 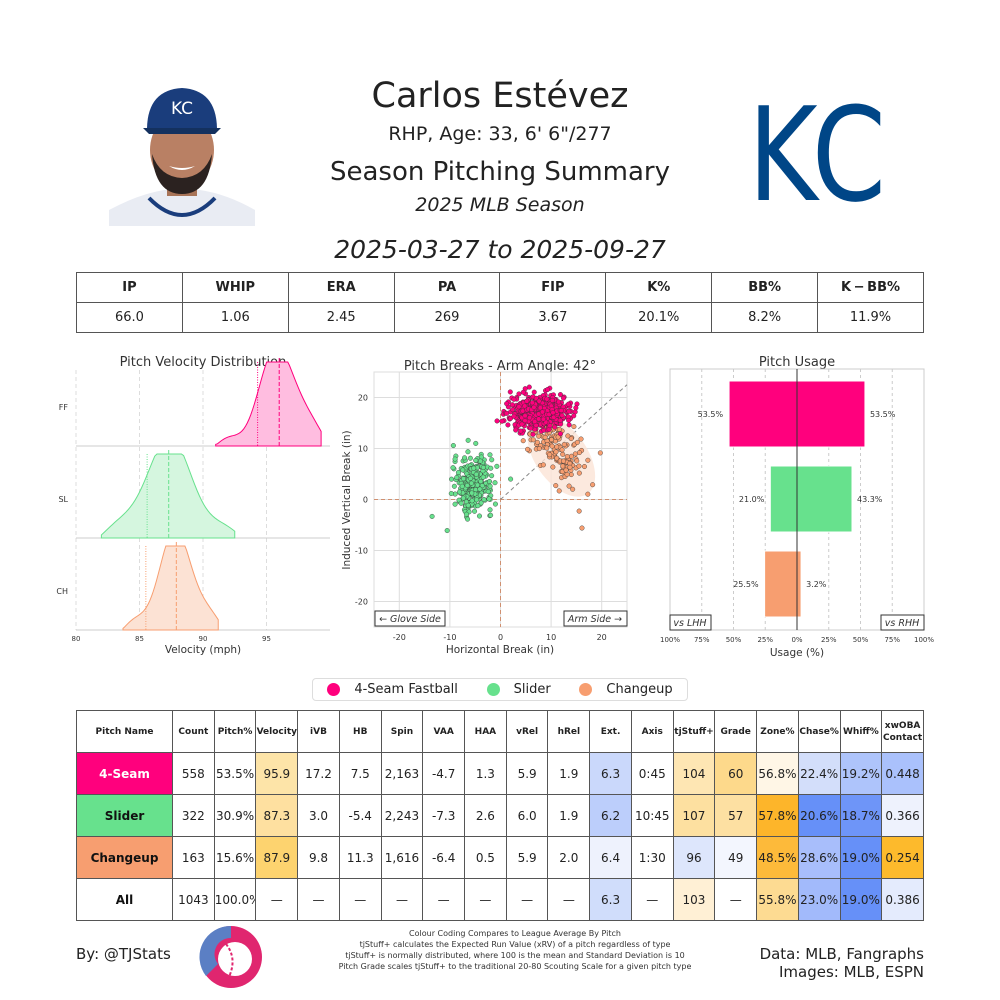 What do you see at coordinates (861, 899) in the screenshot?
I see `table-cell: 19.0%` at bounding box center [861, 899].